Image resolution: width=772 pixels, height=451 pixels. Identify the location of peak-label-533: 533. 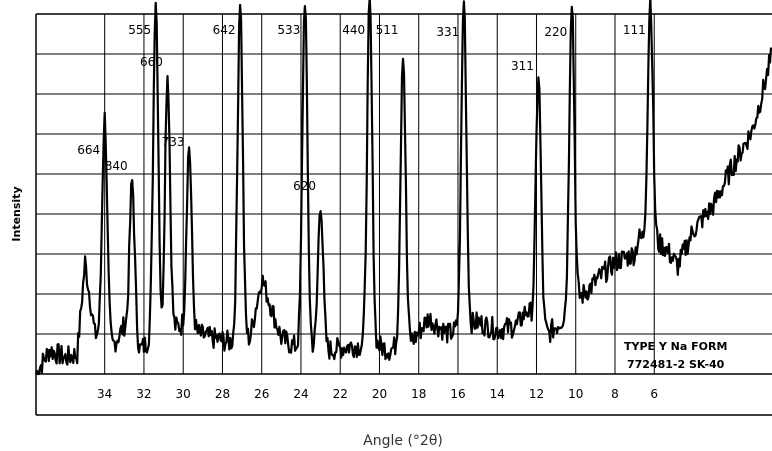
(288, 30).